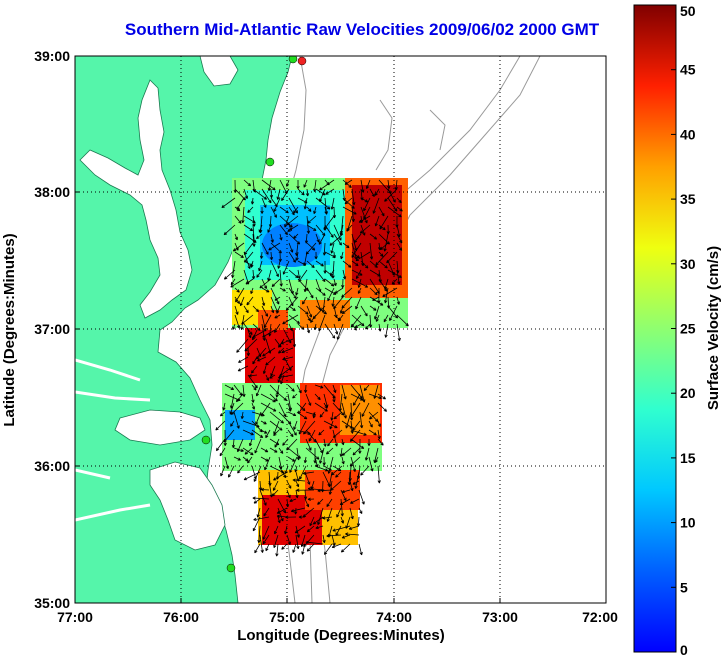 This screenshot has width=724, height=659. I want to click on lon-tick-label: 75:00, so click(287, 617).